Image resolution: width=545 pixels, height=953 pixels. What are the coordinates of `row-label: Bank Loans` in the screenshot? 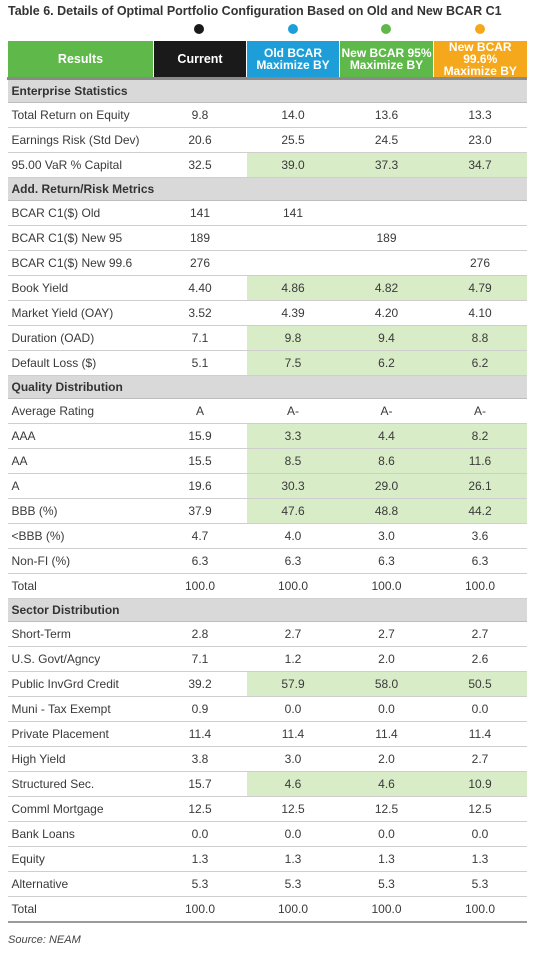 It's located at (80, 834).